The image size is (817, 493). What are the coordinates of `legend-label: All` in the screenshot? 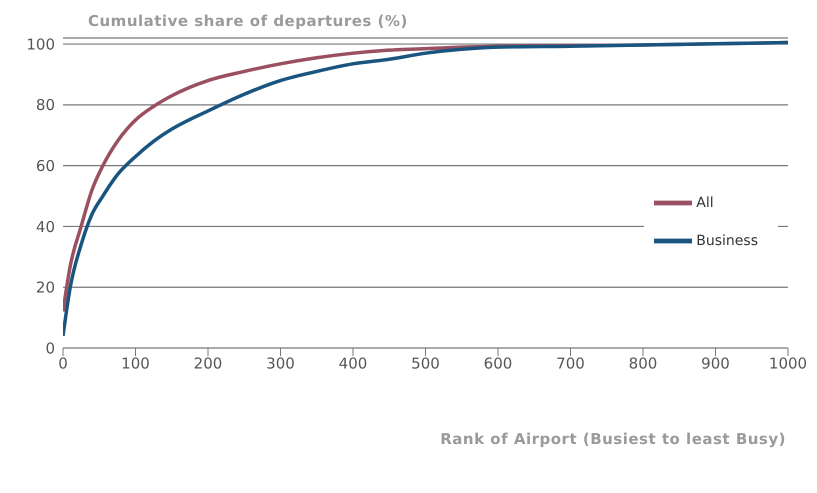 It's located at (705, 202).